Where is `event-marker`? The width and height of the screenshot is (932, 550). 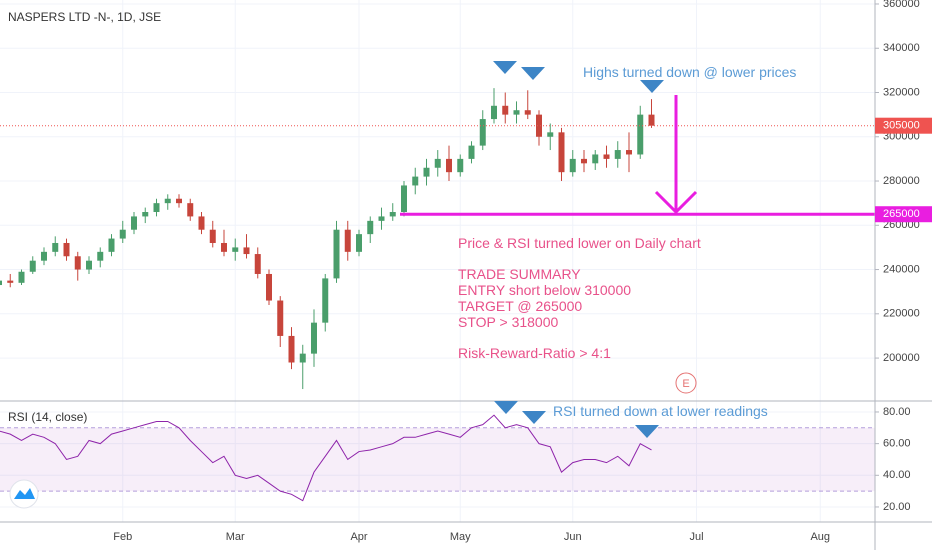
event-marker is located at coordinates (686, 383).